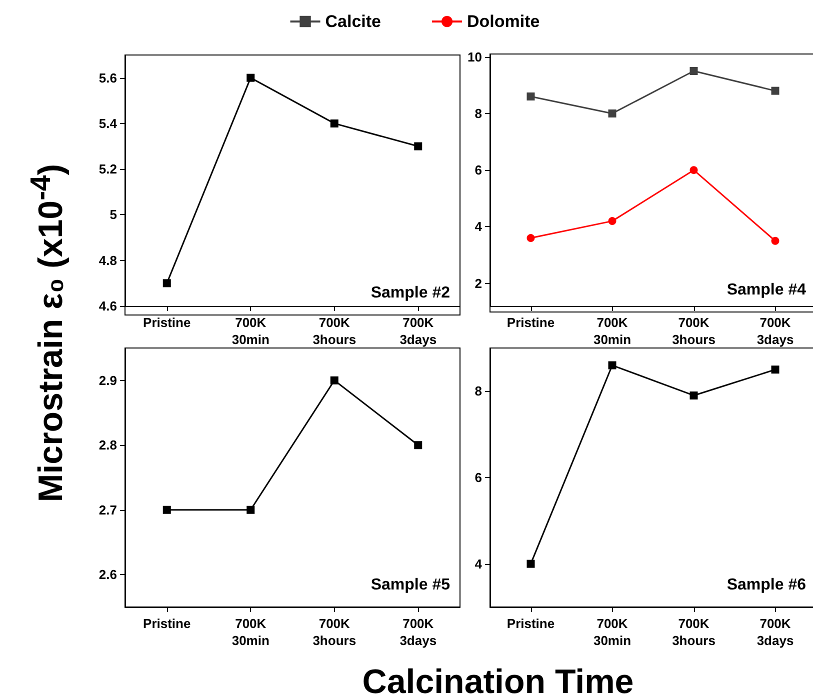 The image size is (813, 699). What do you see at coordinates (478, 283) in the screenshot?
I see `y-tick-label: 2` at bounding box center [478, 283].